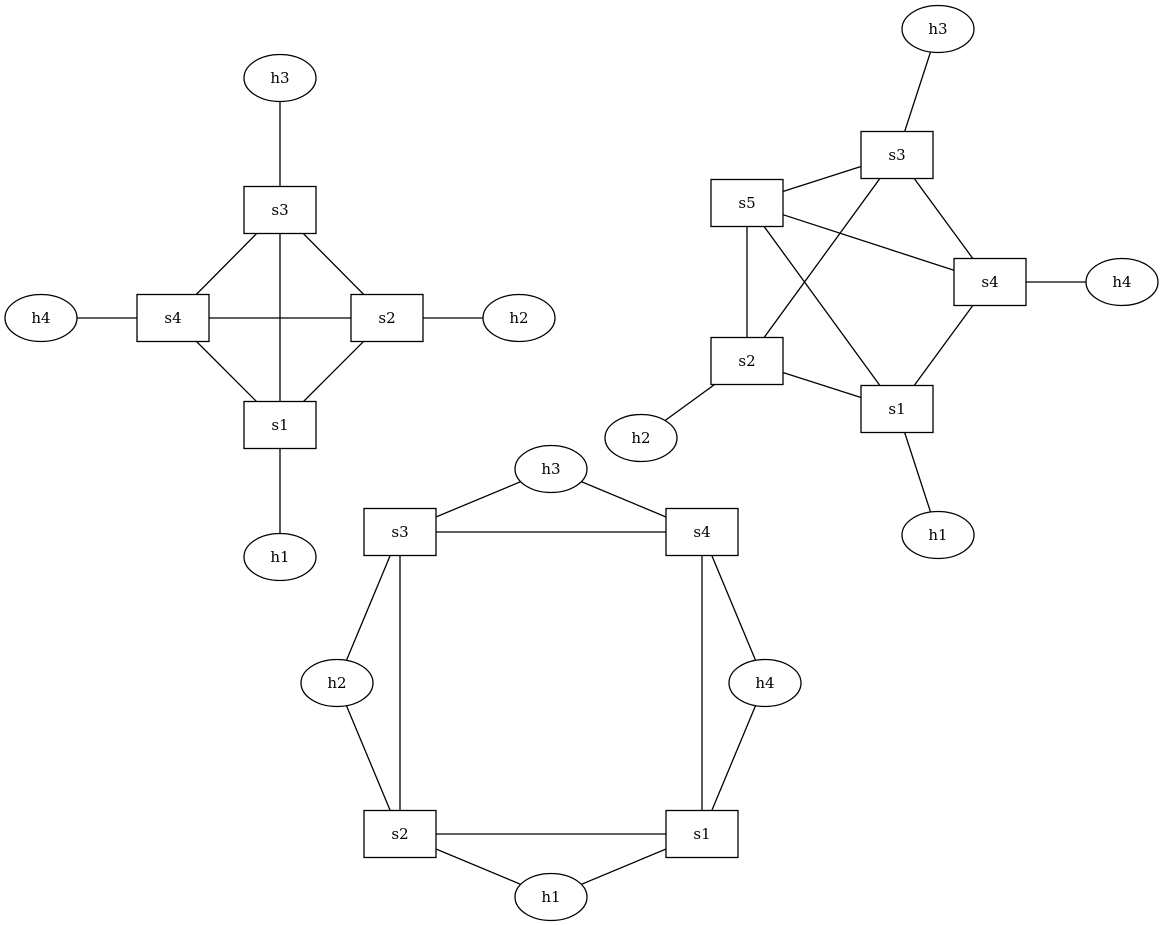  Describe the element at coordinates (733, 758) in the screenshot. I see `topo-c-edge-h4-s1` at that location.